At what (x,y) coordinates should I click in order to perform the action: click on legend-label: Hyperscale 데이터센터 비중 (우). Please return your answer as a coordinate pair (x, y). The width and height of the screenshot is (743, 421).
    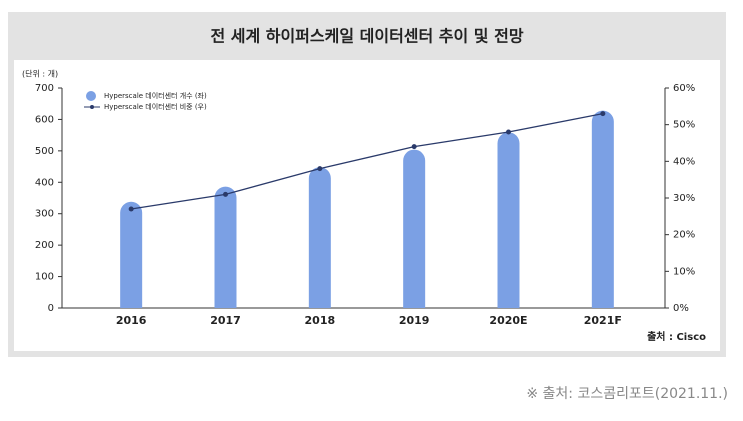
    Looking at the image, I should click on (155, 106).